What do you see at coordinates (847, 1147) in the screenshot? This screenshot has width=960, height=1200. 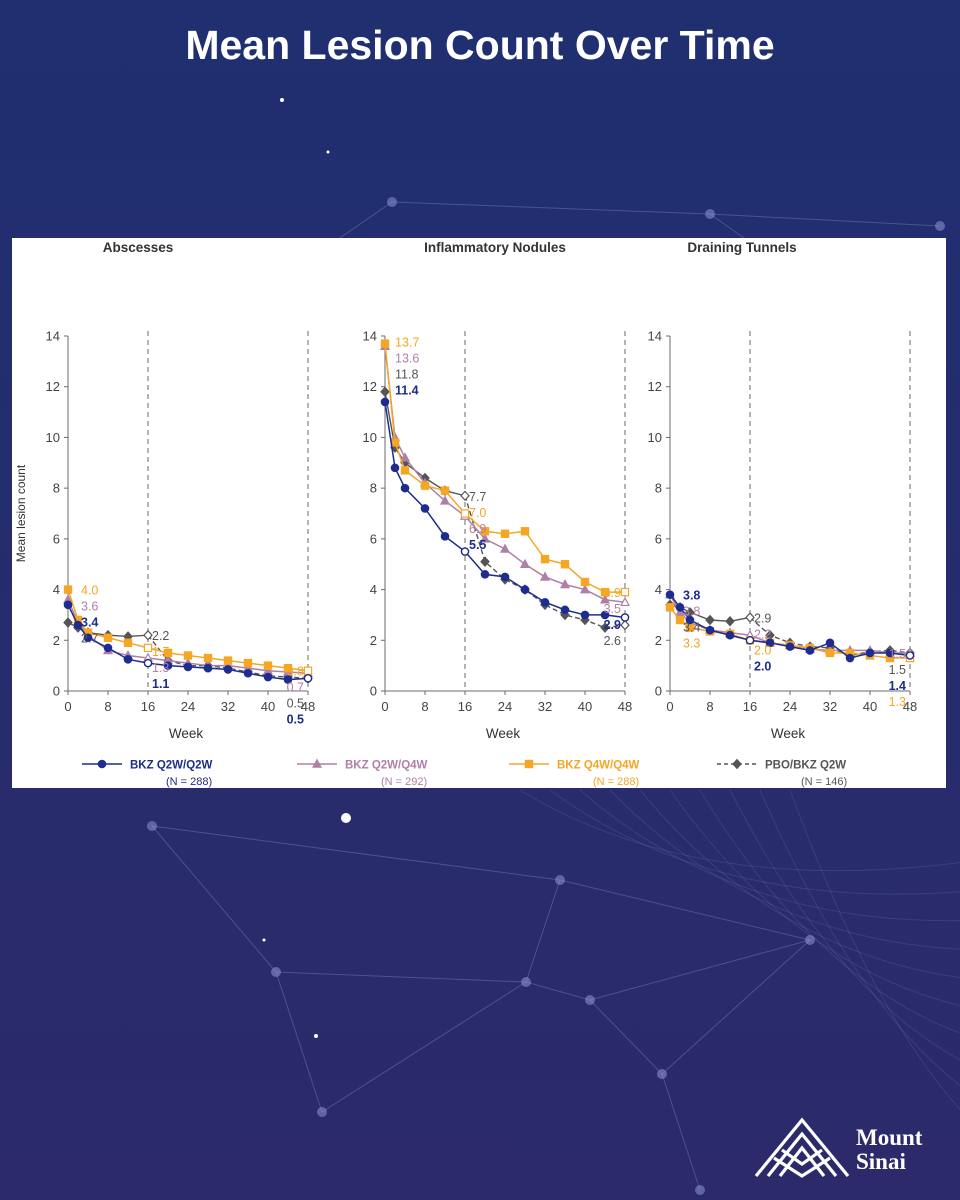 I see `mount-sinai-logo: Mount Sinai` at bounding box center [847, 1147].